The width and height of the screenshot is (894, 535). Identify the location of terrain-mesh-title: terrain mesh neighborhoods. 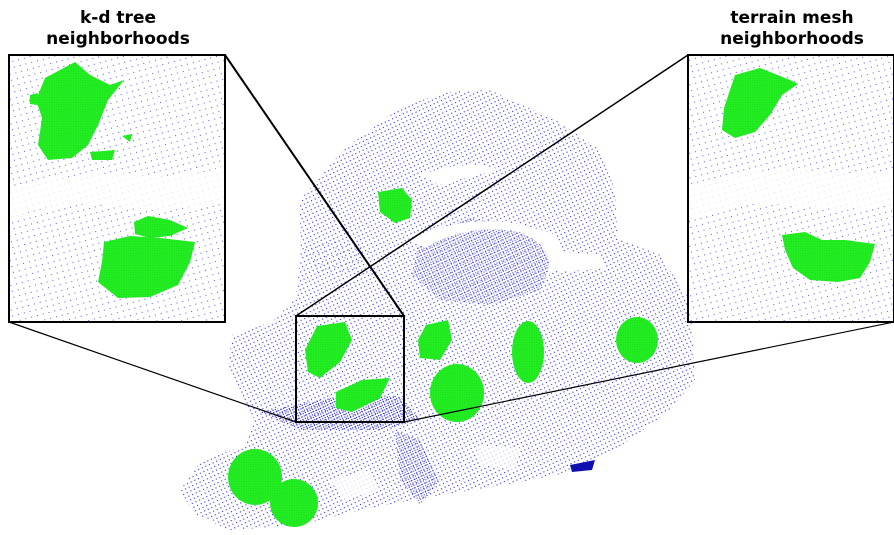
(792, 29).